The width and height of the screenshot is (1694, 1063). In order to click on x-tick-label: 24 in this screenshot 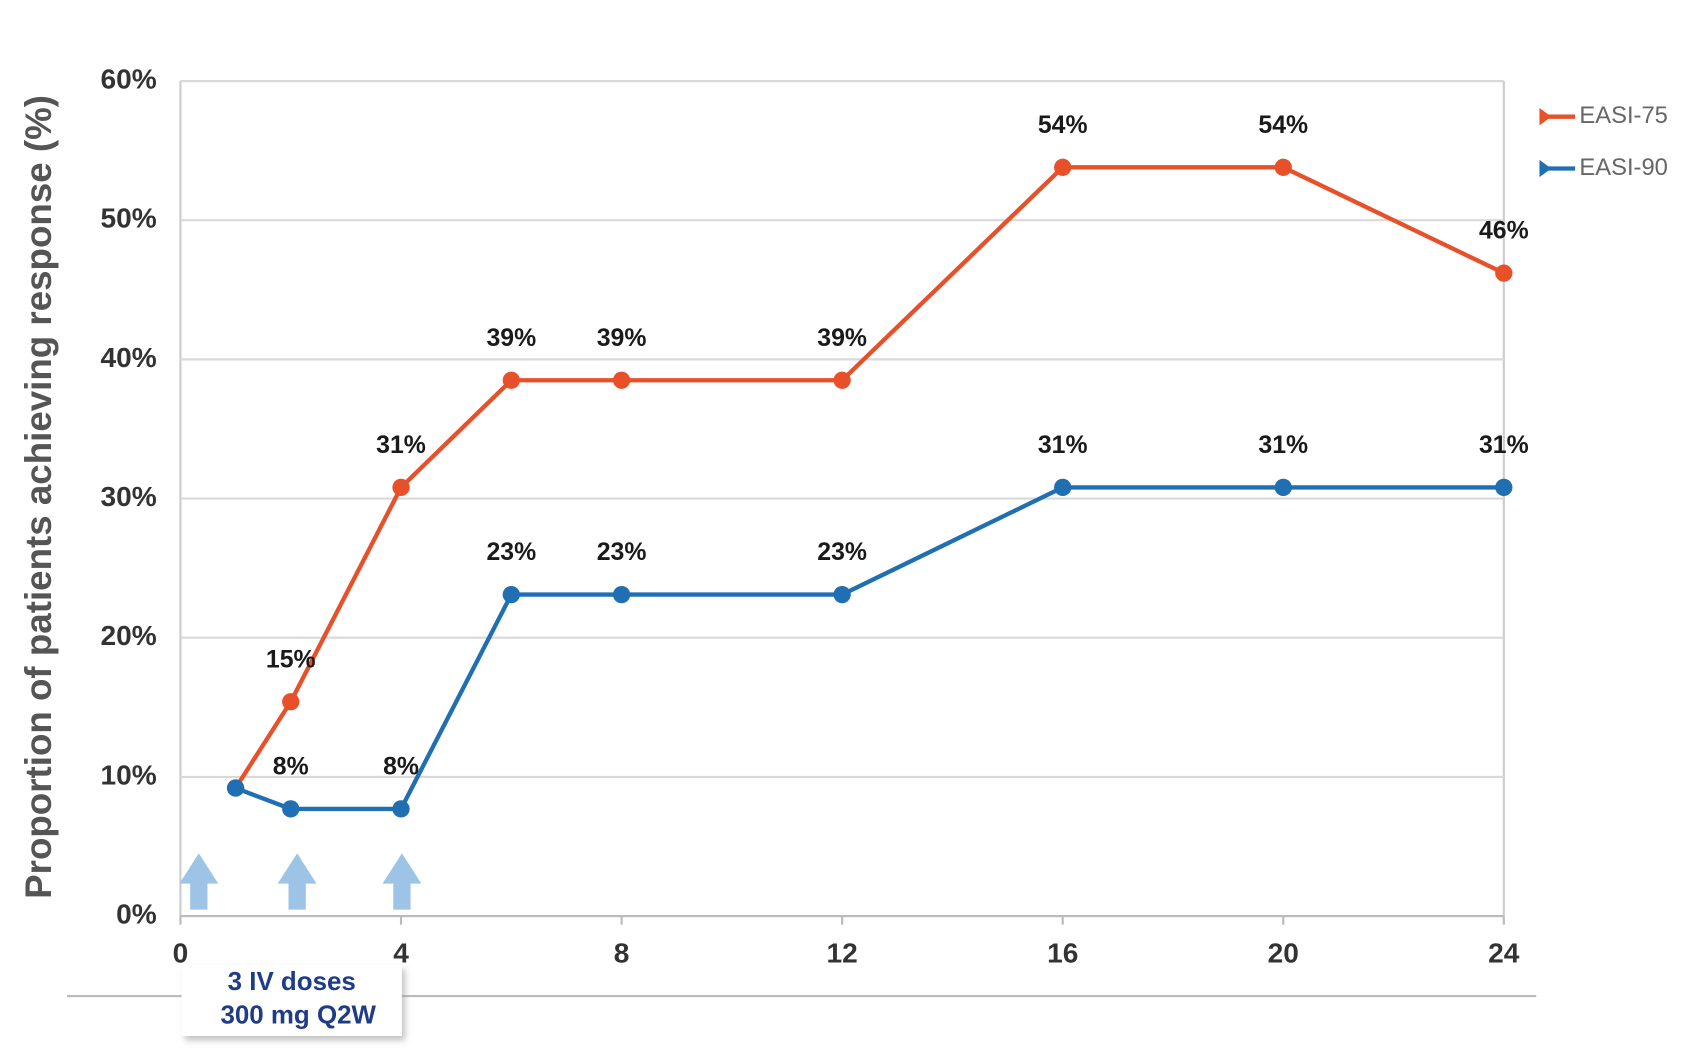, I will do `click(1504, 952)`.